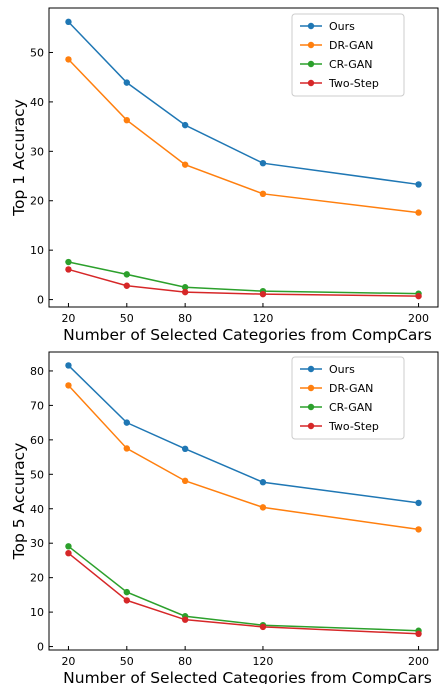  I want to click on y-tick-label: 80, so click(37, 371).